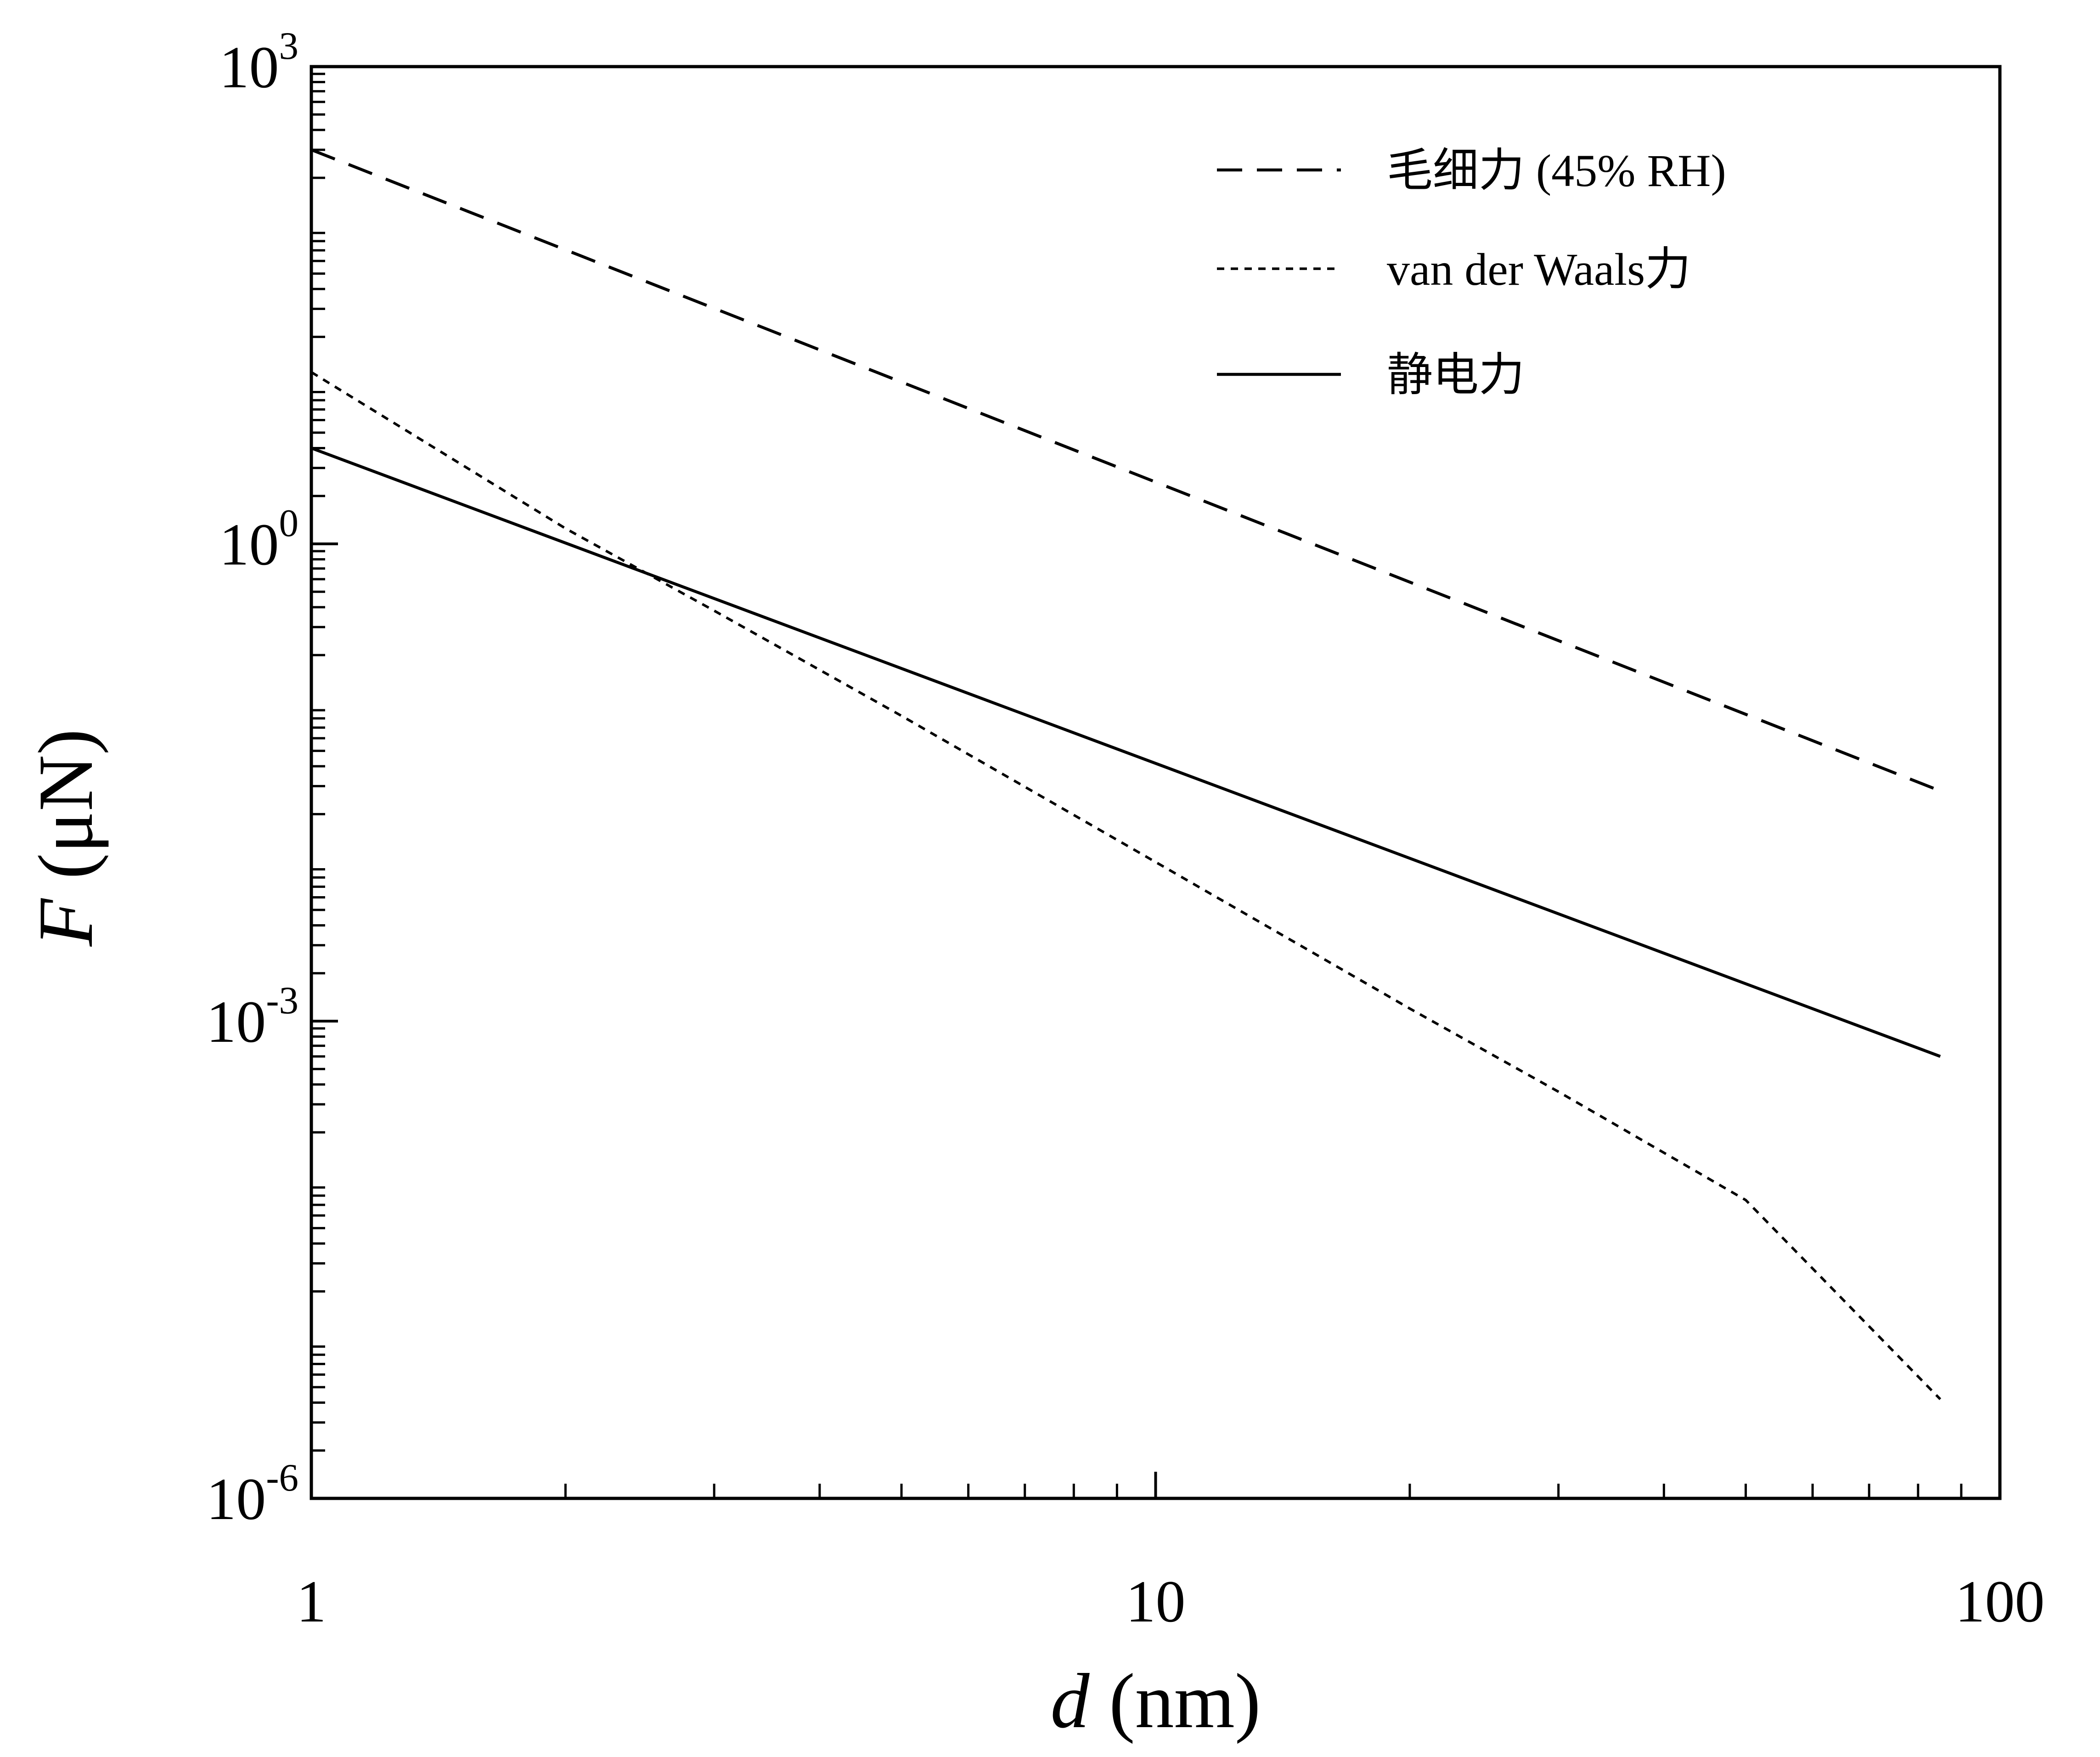  I want to click on x-axis-unit: (nm), so click(1176, 1701).